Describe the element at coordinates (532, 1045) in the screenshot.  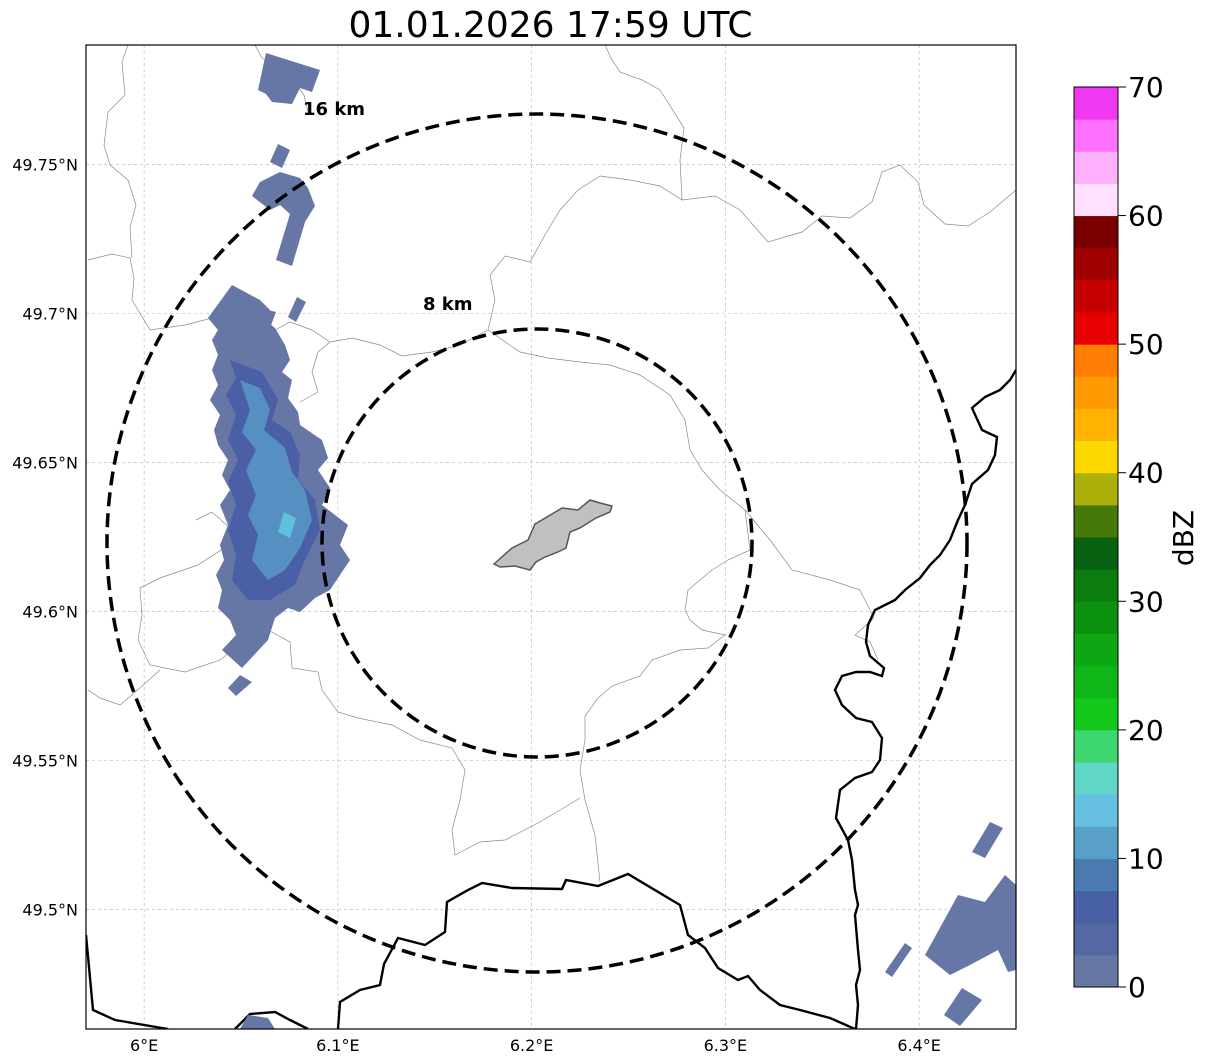
I see `longitude-tick-label: 6.2°E` at that location.